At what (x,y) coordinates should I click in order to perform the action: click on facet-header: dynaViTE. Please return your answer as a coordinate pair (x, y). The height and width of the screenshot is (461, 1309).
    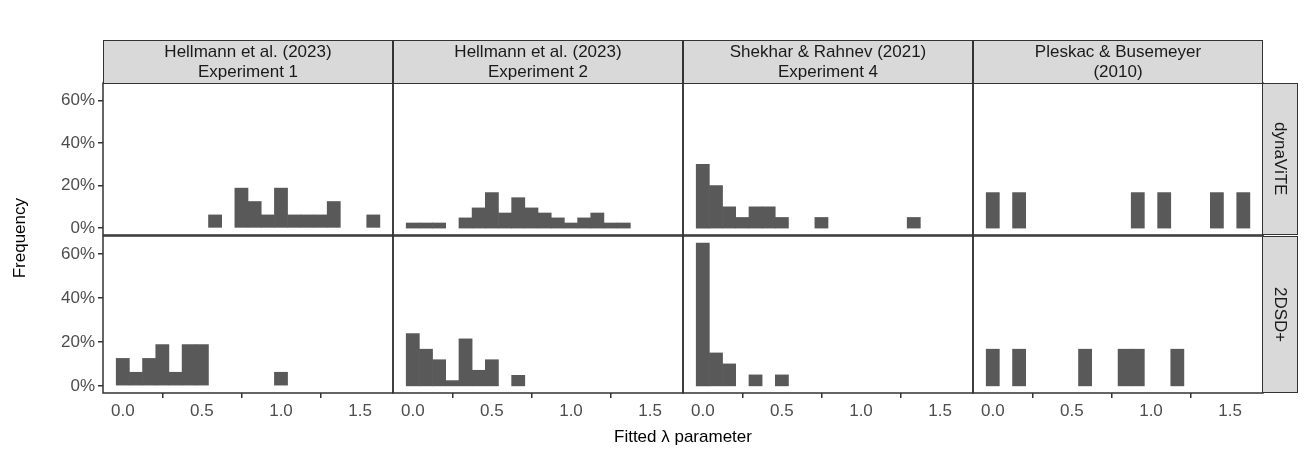
    Looking at the image, I should click on (1280, 159).